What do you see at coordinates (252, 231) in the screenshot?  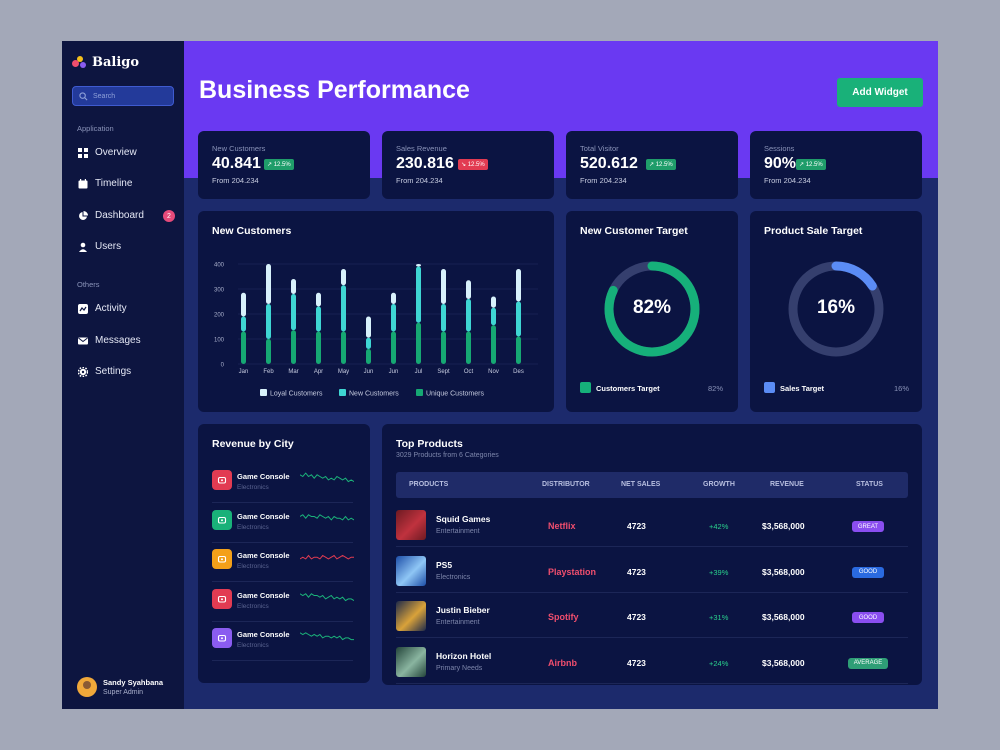 I see `card-title: New Customers` at bounding box center [252, 231].